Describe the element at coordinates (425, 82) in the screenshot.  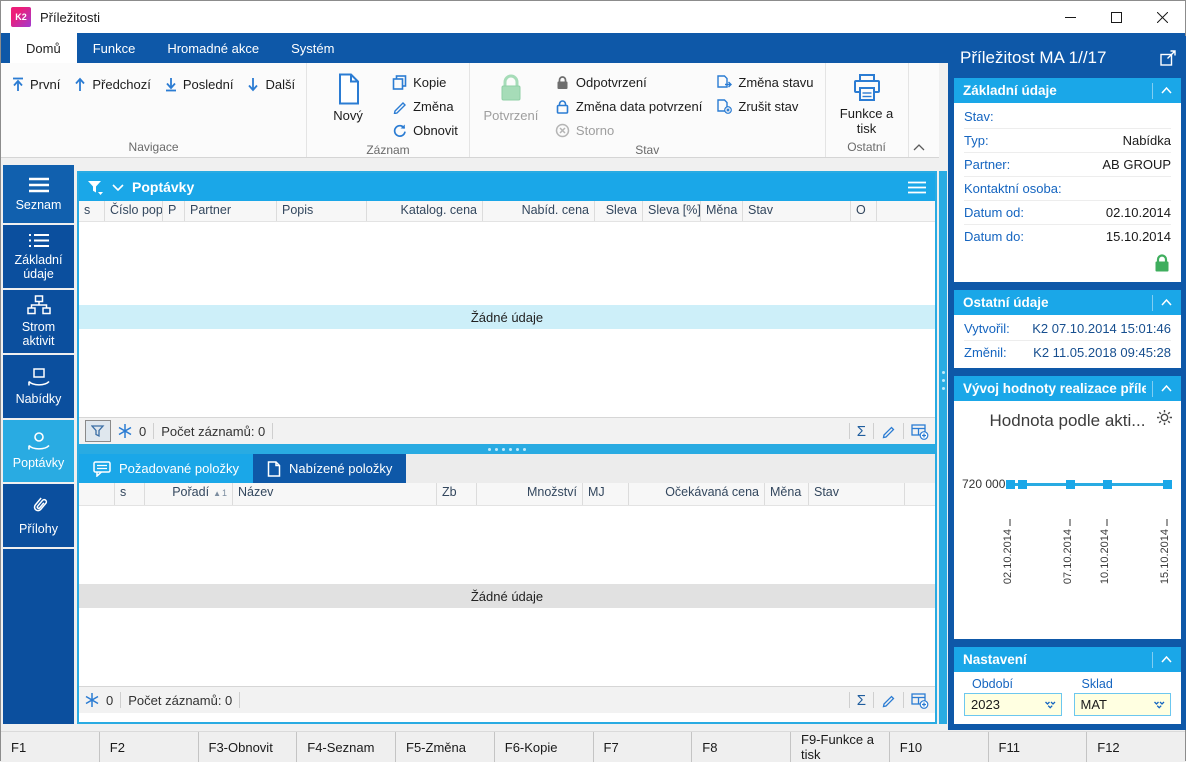
I see `copy-button: Kopie` at that location.